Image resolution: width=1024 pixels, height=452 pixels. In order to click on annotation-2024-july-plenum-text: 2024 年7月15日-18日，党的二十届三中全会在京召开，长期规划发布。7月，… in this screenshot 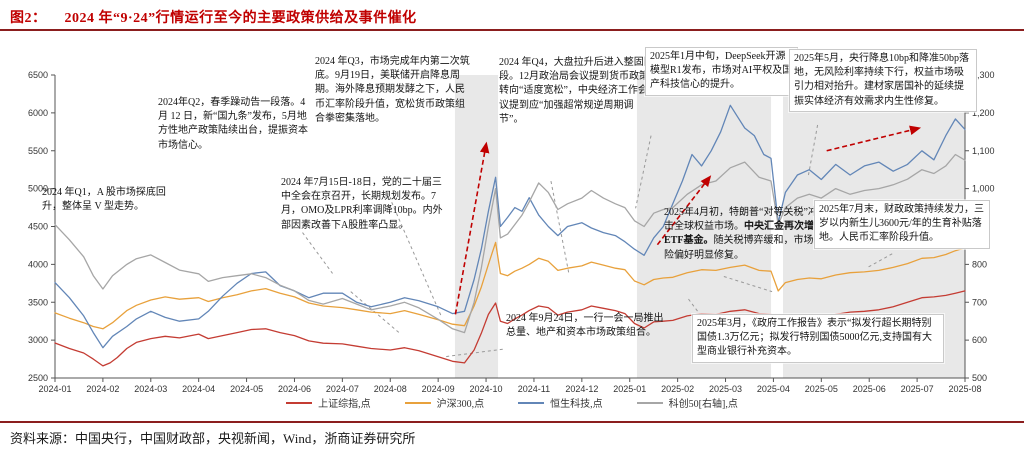, I will do `click(362, 204)`.